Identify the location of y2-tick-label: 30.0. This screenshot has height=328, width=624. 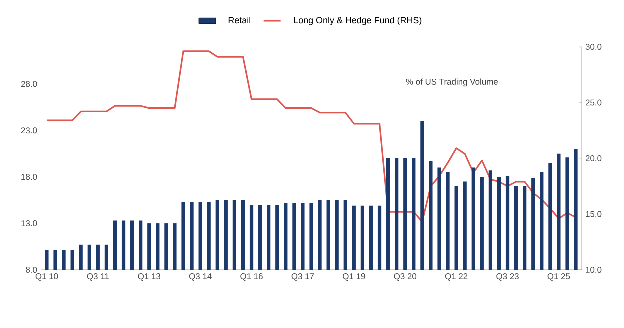
(594, 47).